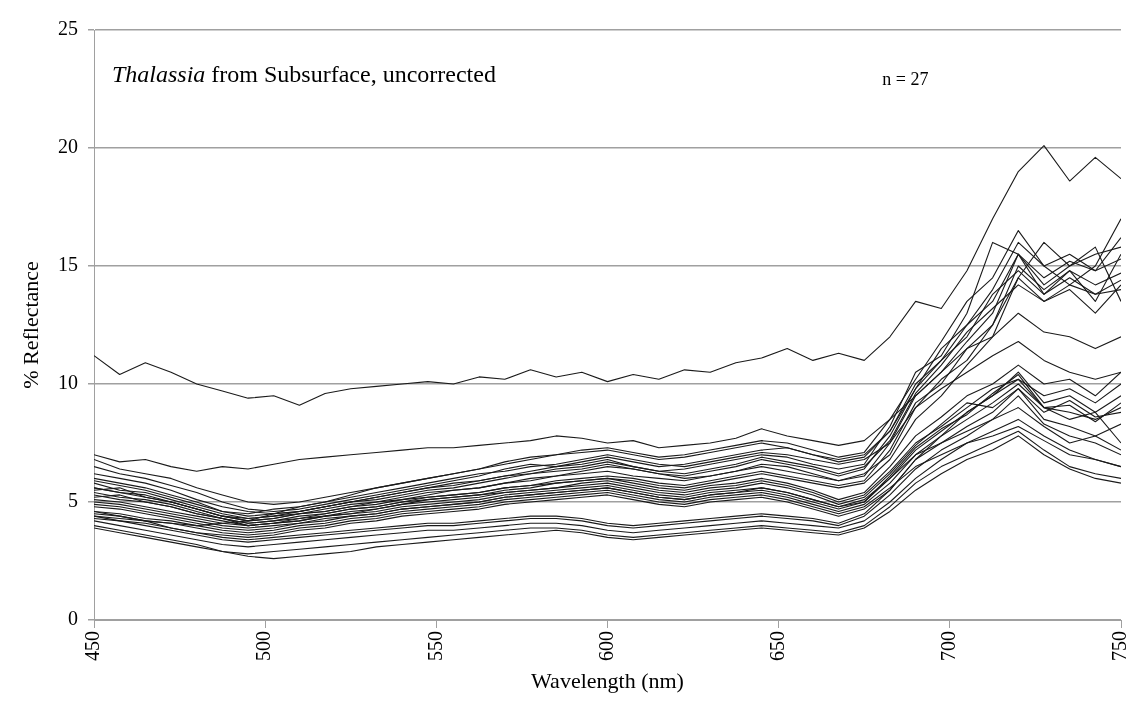 This screenshot has width=1148, height=704. I want to click on x-tick-label: 650, so click(776, 646).